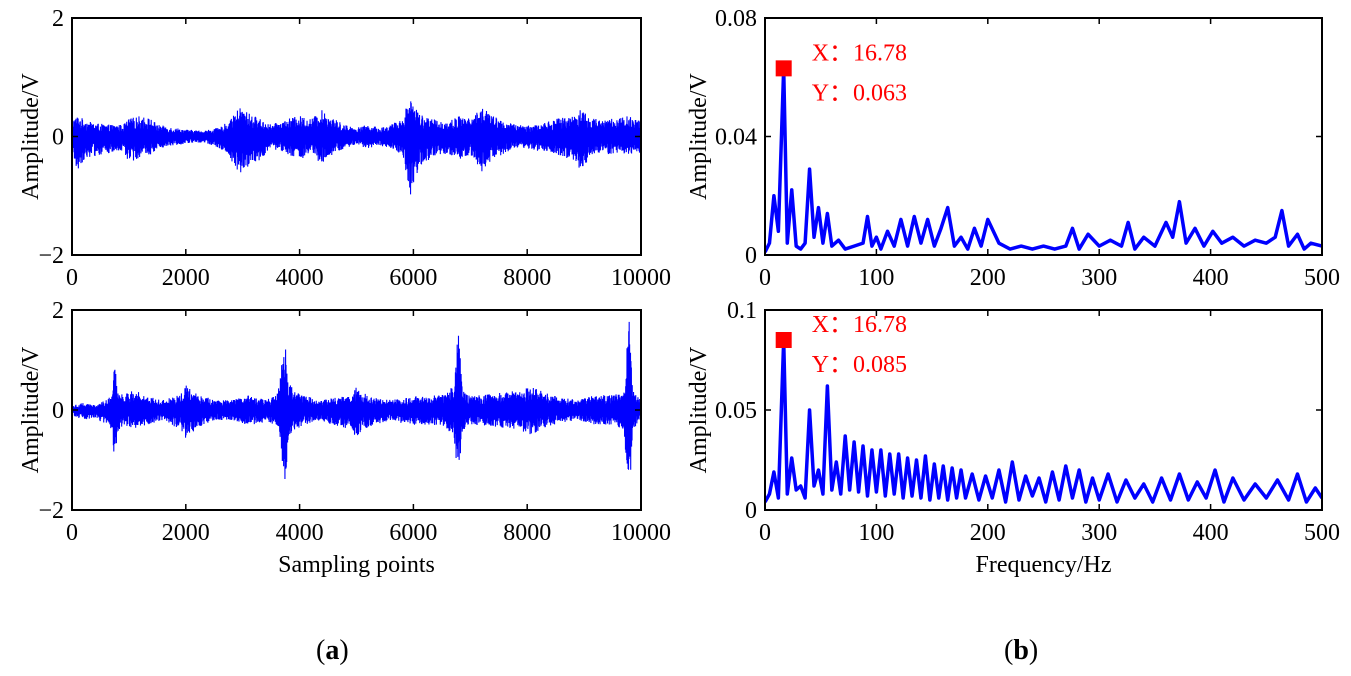 Image resolution: width=1351 pixels, height=676 pixels. I want to click on spectrum-bottom-ytick-label: 0.05, so click(736, 411).